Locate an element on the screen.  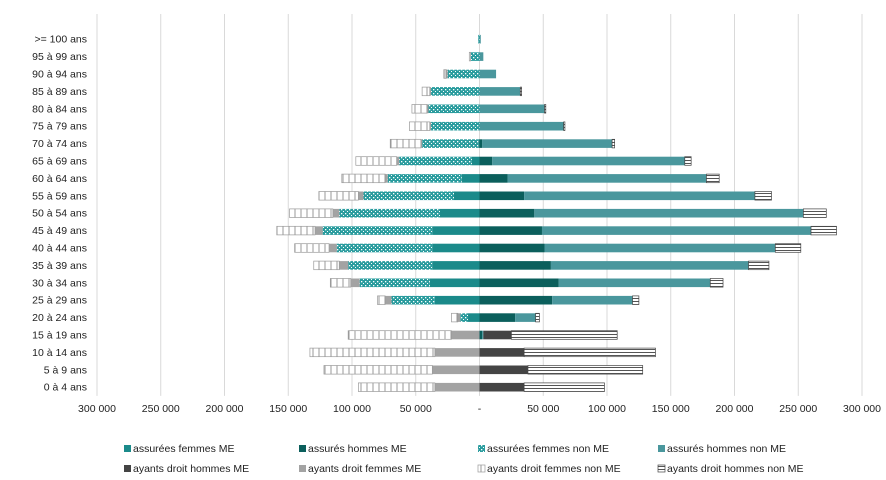
legend-label: assurées femmes ME is located at coordinates (184, 449).